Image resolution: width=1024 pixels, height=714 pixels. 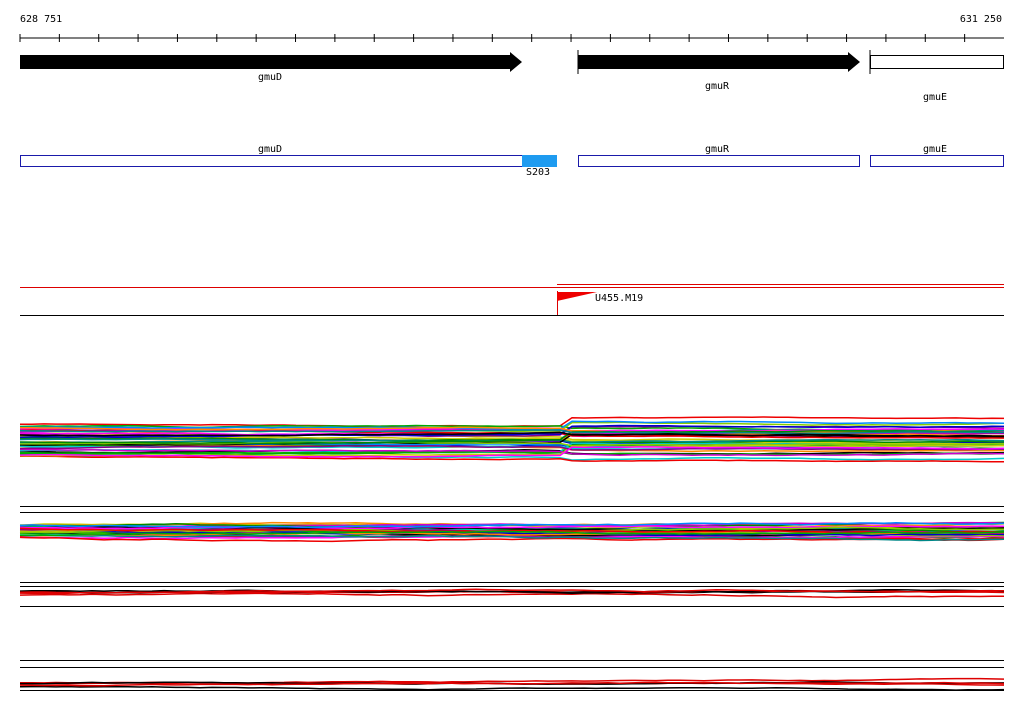 I want to click on ruler-start: 628 751, so click(x=41, y=19).